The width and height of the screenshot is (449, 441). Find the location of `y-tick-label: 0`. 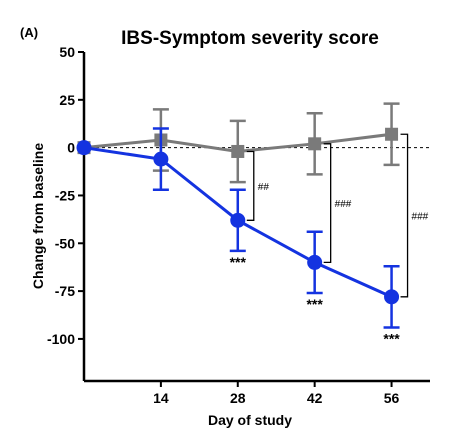

y-tick-label: 0 is located at coordinates (71, 148).